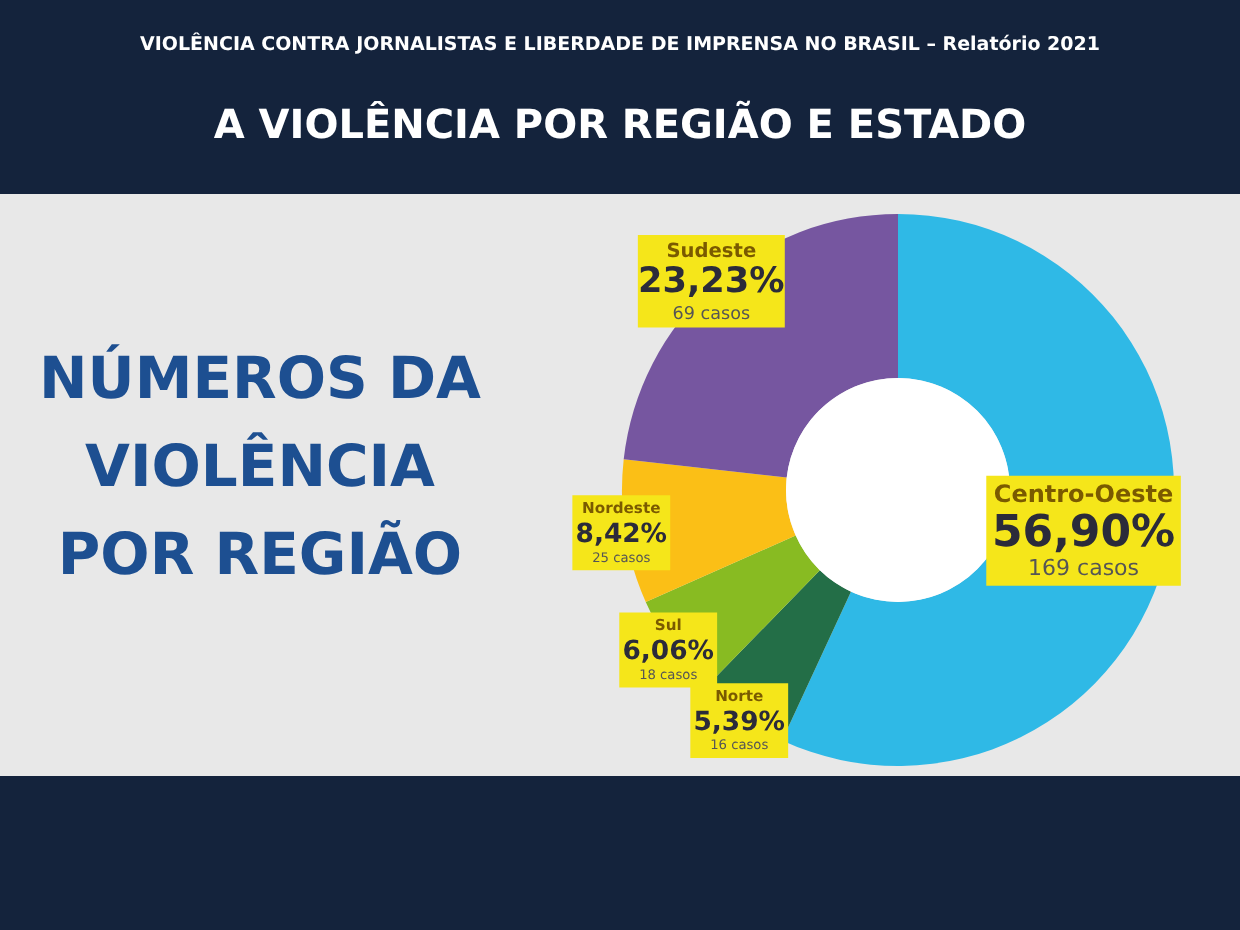 The width and height of the screenshot is (1240, 930). What do you see at coordinates (1083, 544) in the screenshot?
I see `text: 56,90% 169 casos` at bounding box center [1083, 544].